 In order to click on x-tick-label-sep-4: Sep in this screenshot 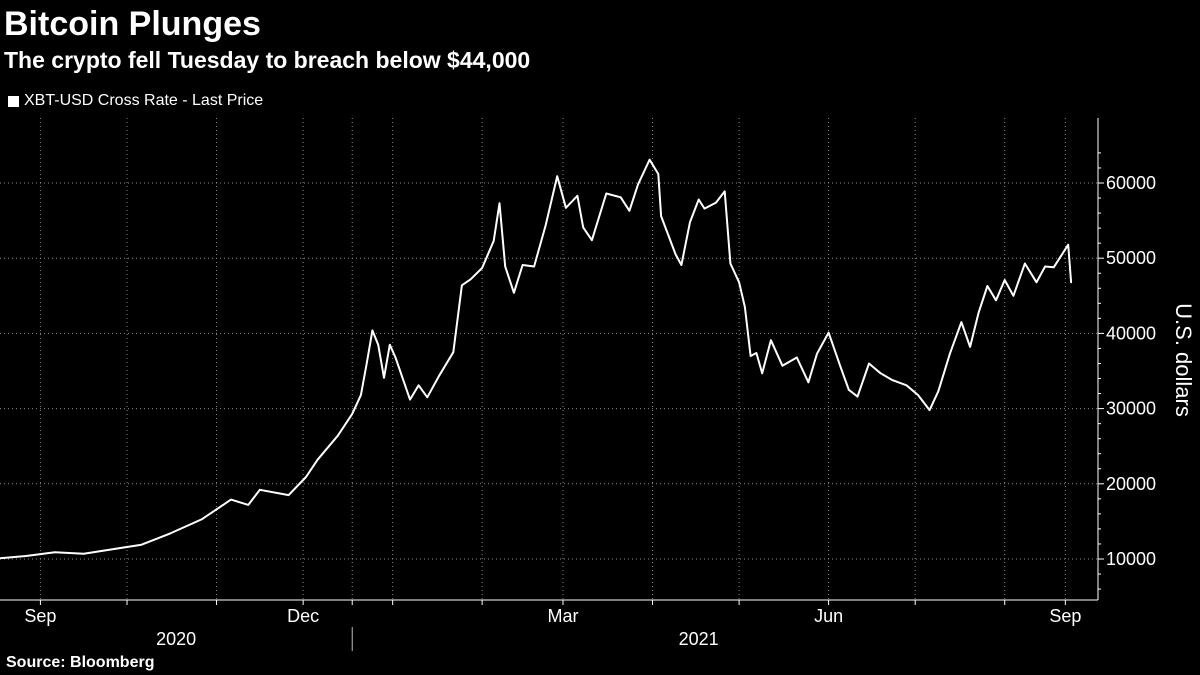, I will do `click(1065, 616)`.